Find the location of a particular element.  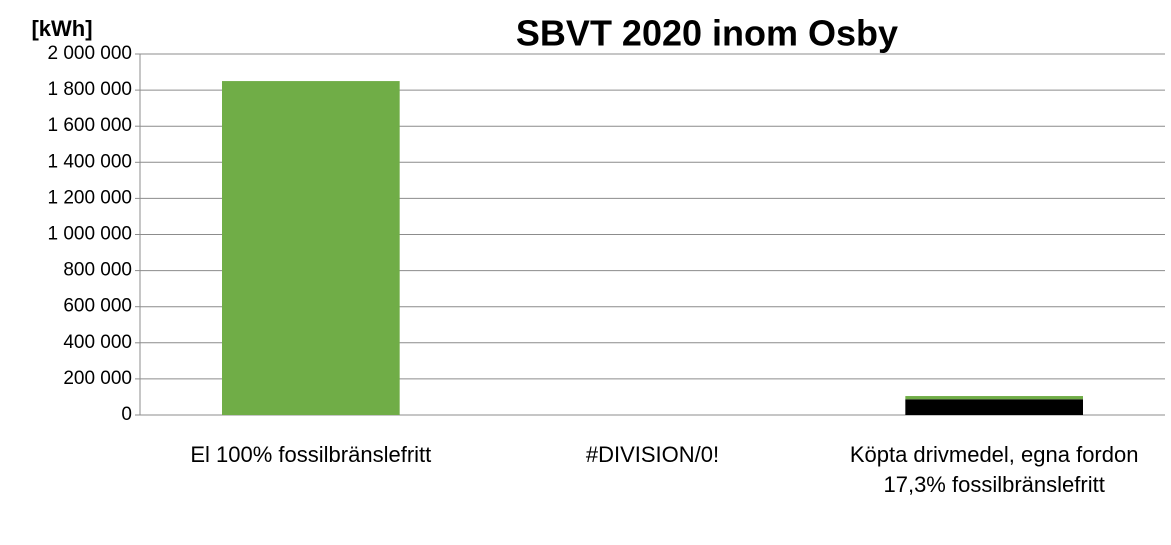

y-tick-label: 2 000 000 is located at coordinates (89, 53).